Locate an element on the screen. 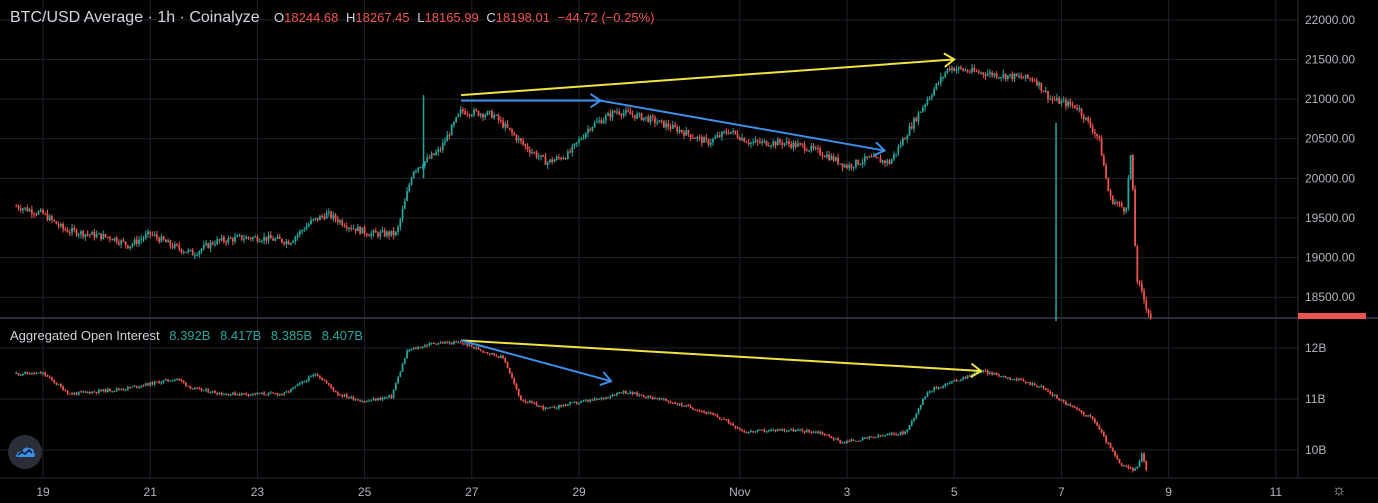 This screenshot has width=1378, height=503. oi-value-4: 8.407B is located at coordinates (342, 335).